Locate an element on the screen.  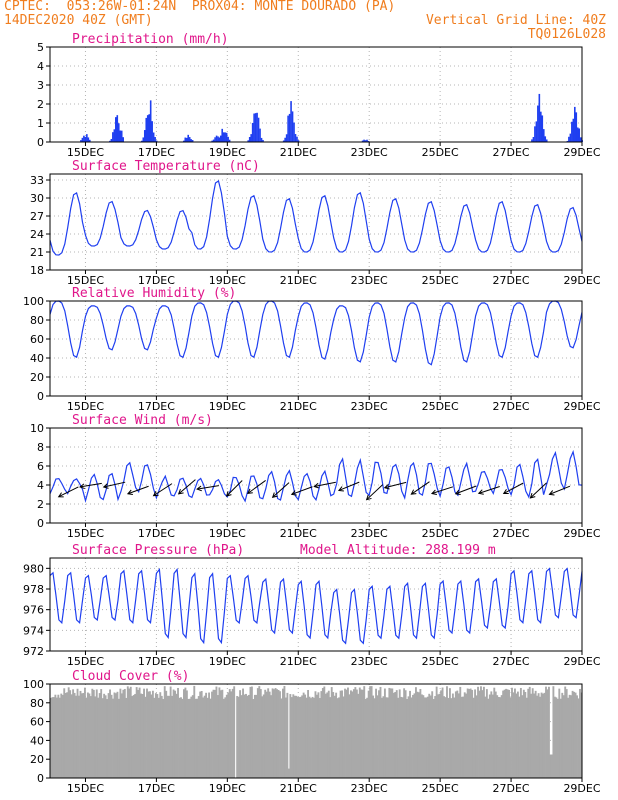
y-tick-label: 3 is located at coordinates (40, 85).